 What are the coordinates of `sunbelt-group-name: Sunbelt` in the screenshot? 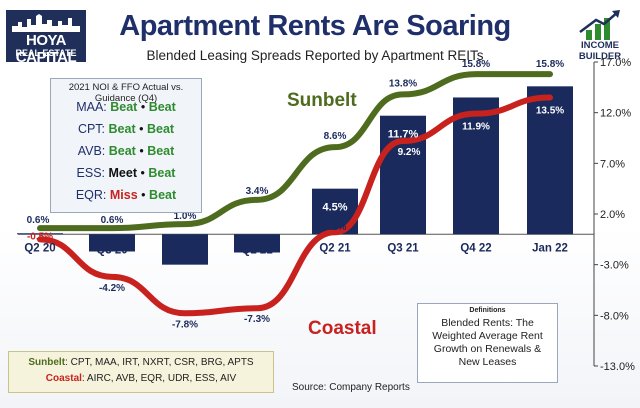 It's located at (47, 362).